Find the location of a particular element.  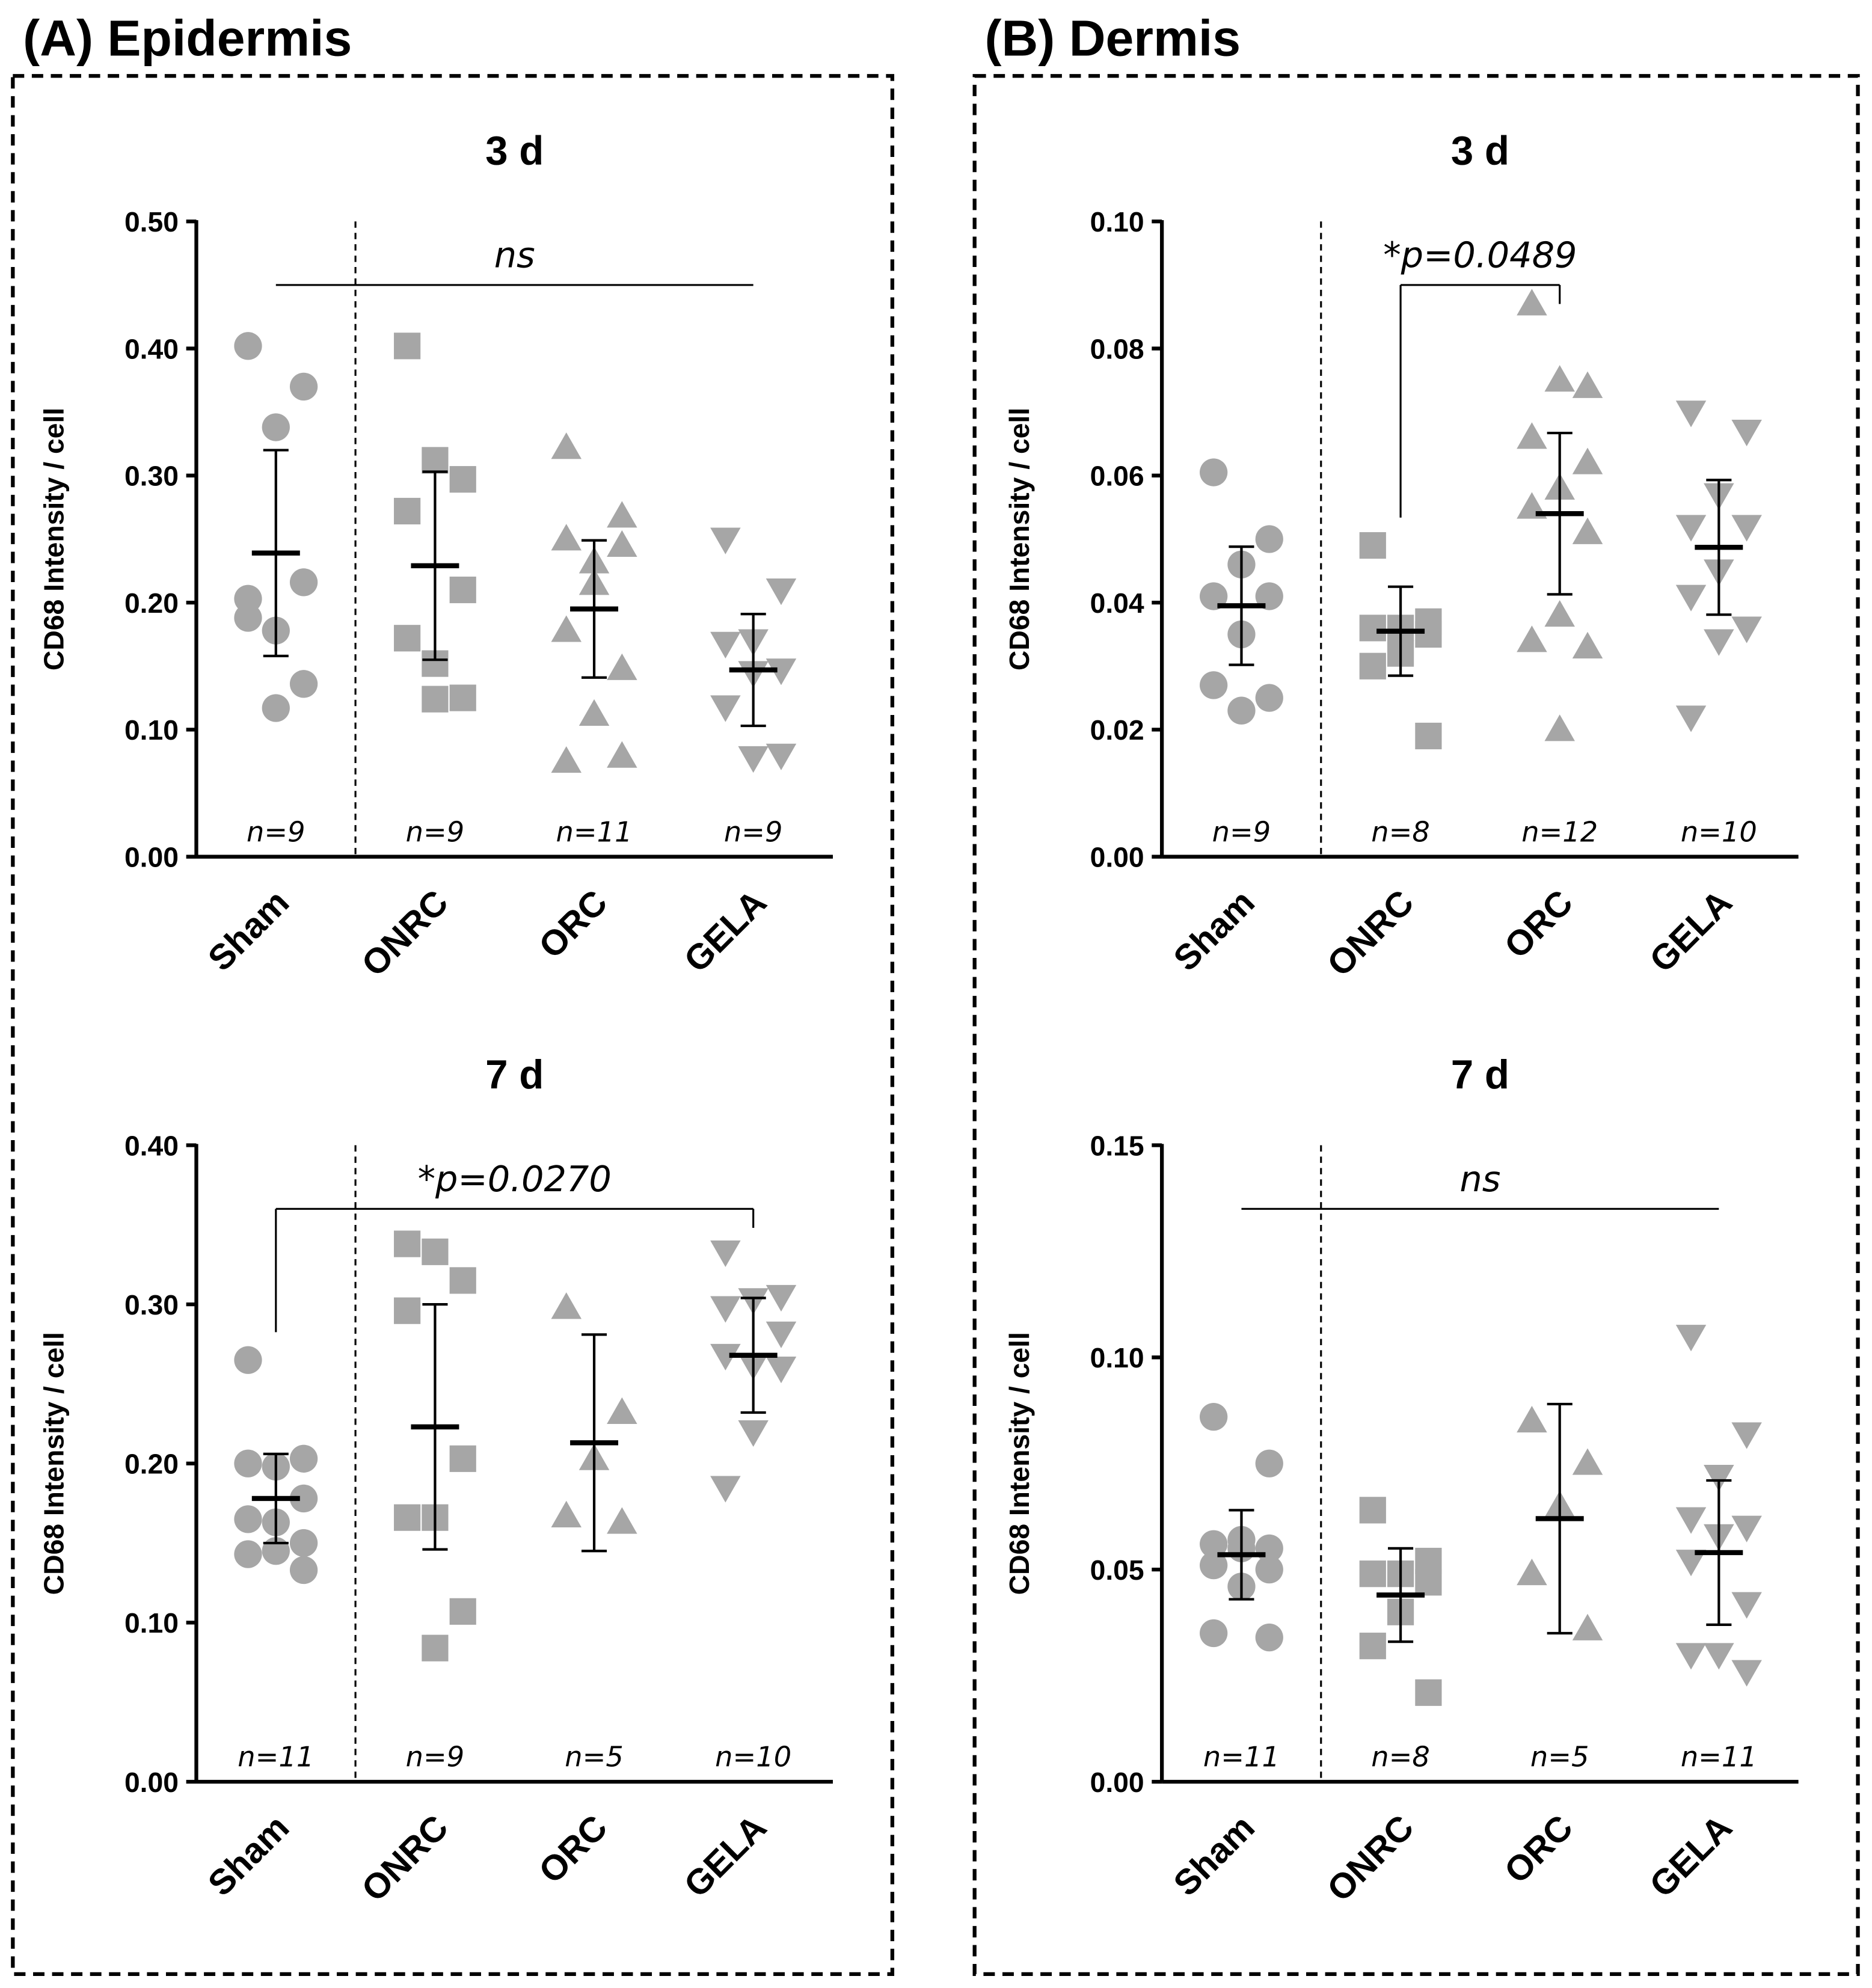

panel-label: (A) Epidermis is located at coordinates (187, 38).